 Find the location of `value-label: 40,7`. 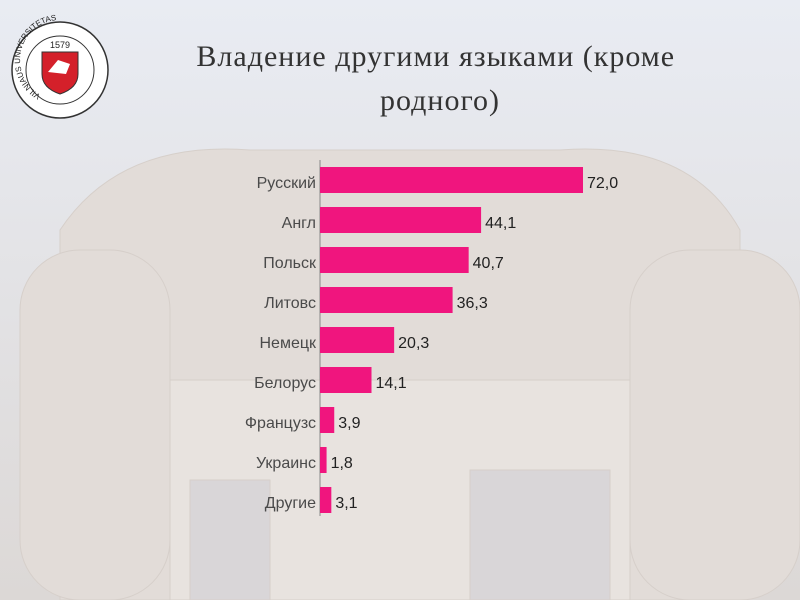

value-label: 40,7 is located at coordinates (488, 263).